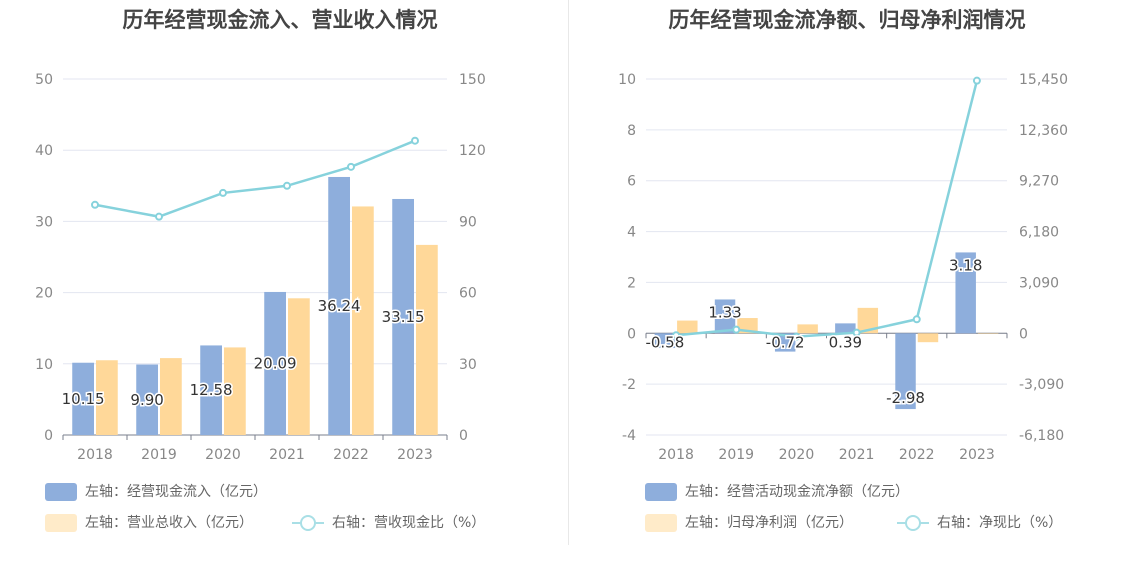 This screenshot has height=582, width=1134. What do you see at coordinates (1041, 436) in the screenshot?
I see `right-axis-tick-label: -6,180` at bounding box center [1041, 436].